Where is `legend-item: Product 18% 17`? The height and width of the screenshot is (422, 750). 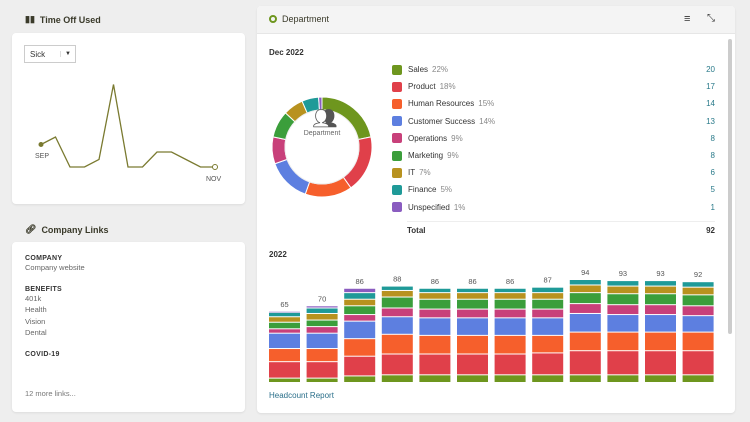
legend-item: Product 18% 17 is located at coordinates (553, 86).